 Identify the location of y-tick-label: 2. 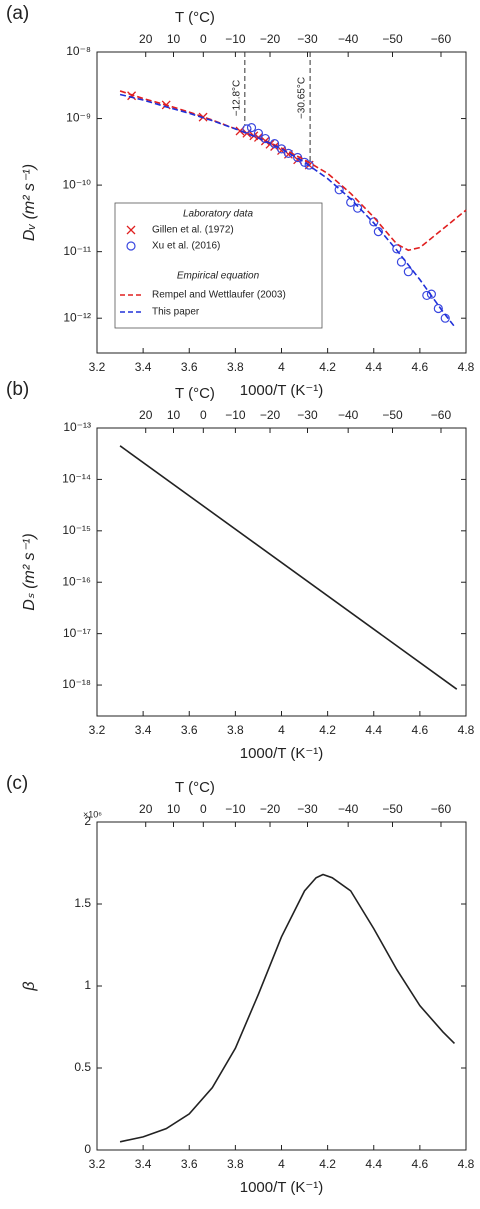
(87, 821).